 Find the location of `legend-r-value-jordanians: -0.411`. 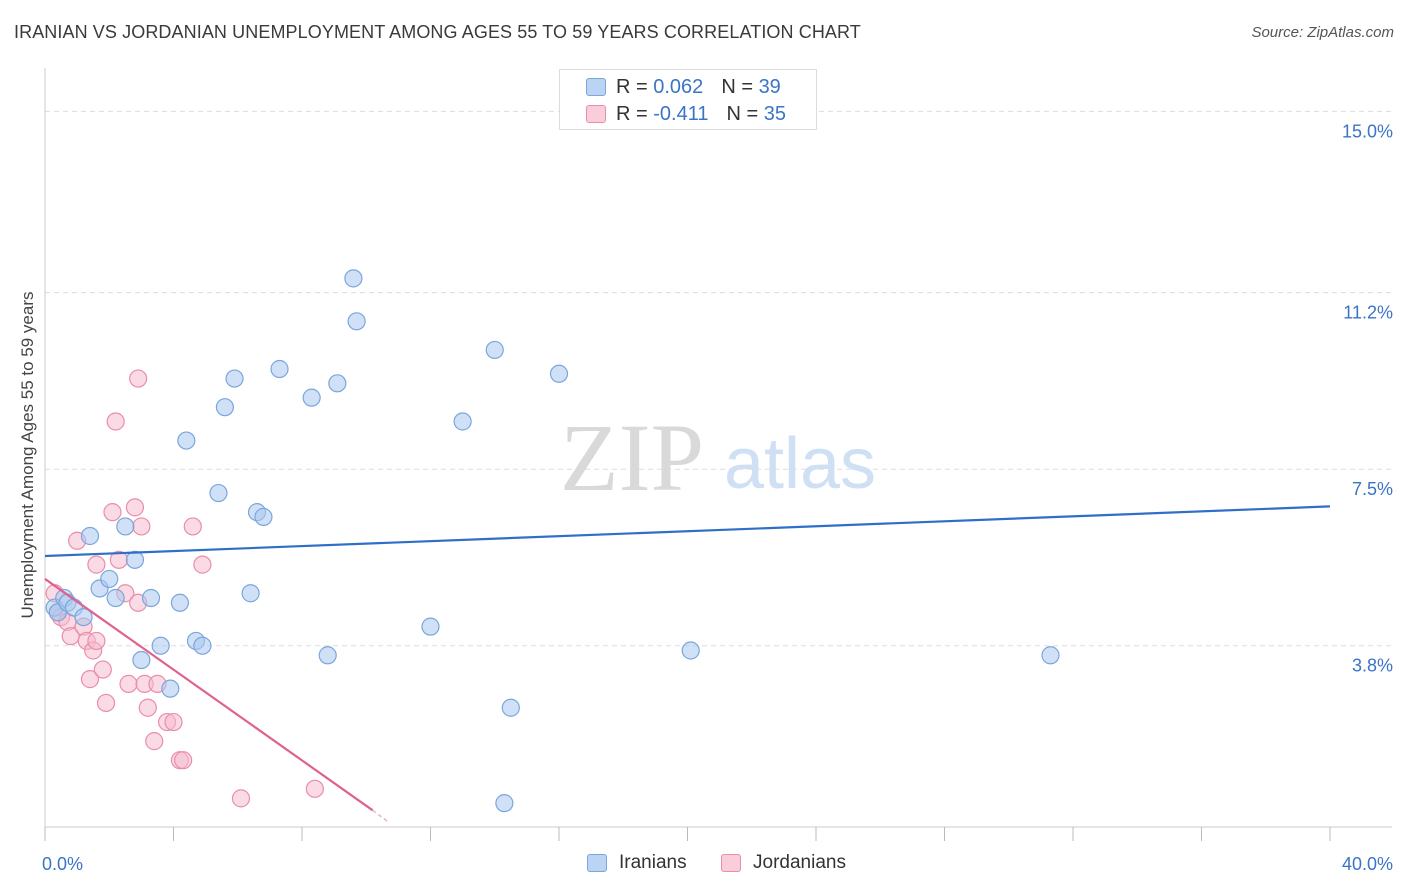

legend-r-value-jordanians: -0.411 is located at coordinates (681, 113).